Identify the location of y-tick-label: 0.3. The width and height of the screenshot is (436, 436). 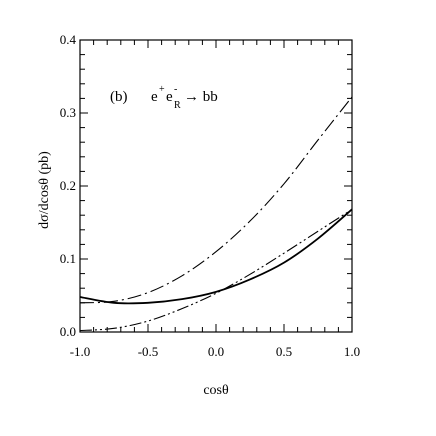
(68, 112).